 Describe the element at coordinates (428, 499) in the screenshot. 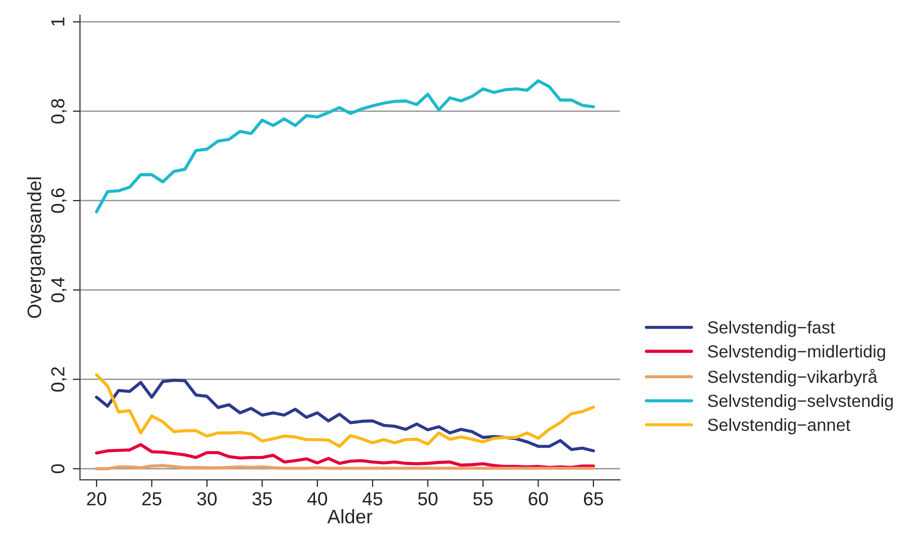

I see `x-tick-label: 50` at that location.